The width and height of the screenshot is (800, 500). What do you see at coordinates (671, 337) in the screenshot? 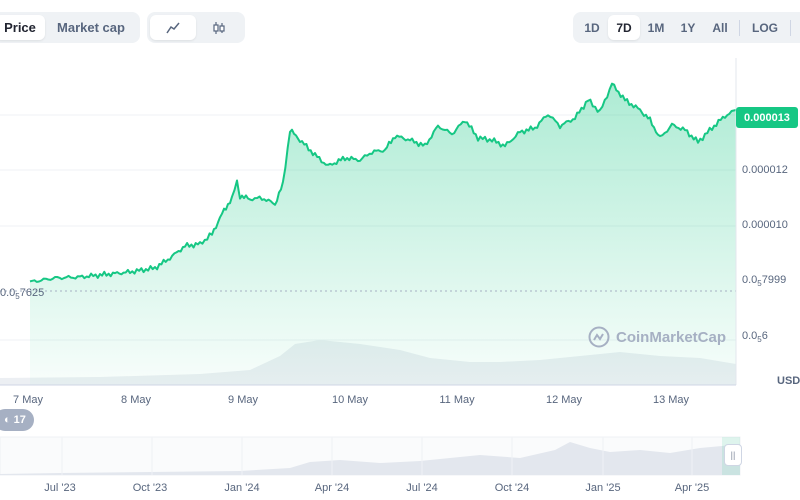
I see `watermark-text: CoinMarketCap` at bounding box center [671, 337].